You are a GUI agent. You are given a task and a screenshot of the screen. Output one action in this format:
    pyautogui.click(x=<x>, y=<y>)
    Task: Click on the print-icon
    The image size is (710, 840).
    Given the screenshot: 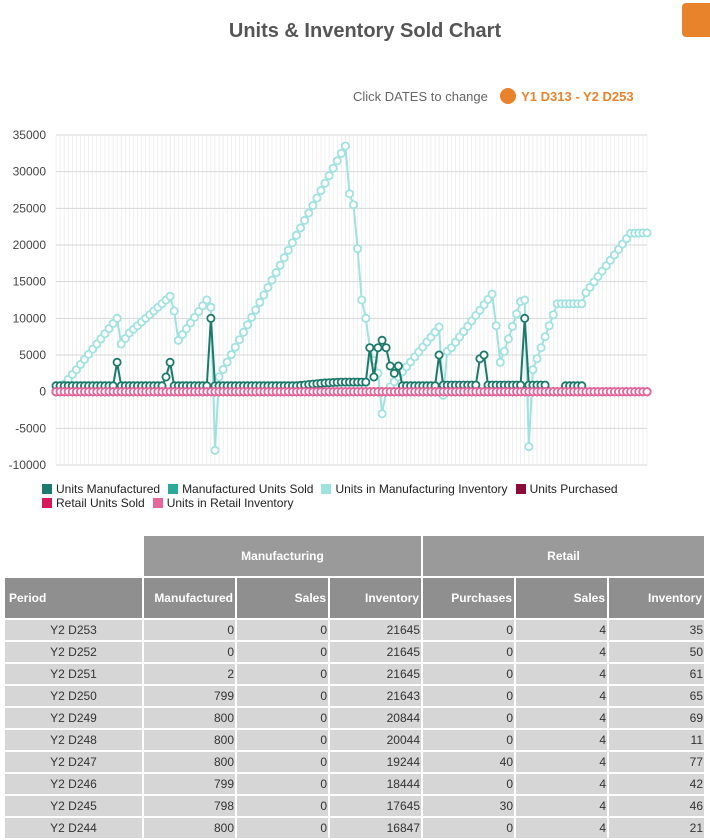 What is the action you would take?
    pyautogui.click(x=696, y=20)
    